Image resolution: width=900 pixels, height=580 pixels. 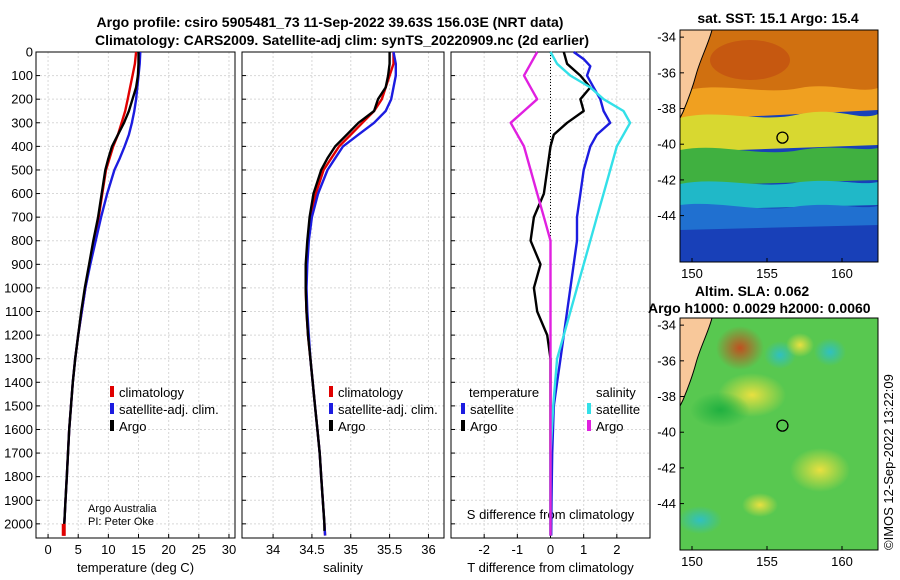 I want to click on credit-line-2: PI: Peter Oke, so click(x=121, y=522).